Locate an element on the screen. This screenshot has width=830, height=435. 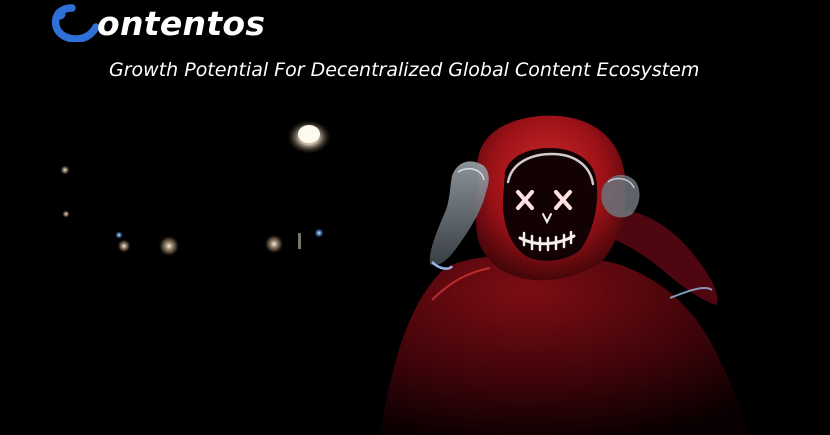
left-hand is located at coordinates (459, 215).